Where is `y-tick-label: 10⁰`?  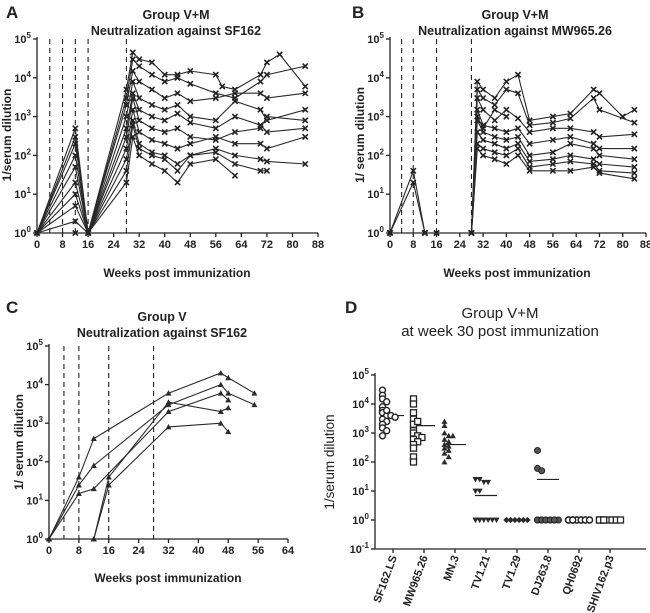
y-tick-label: 10⁰ is located at coordinates (375, 232).